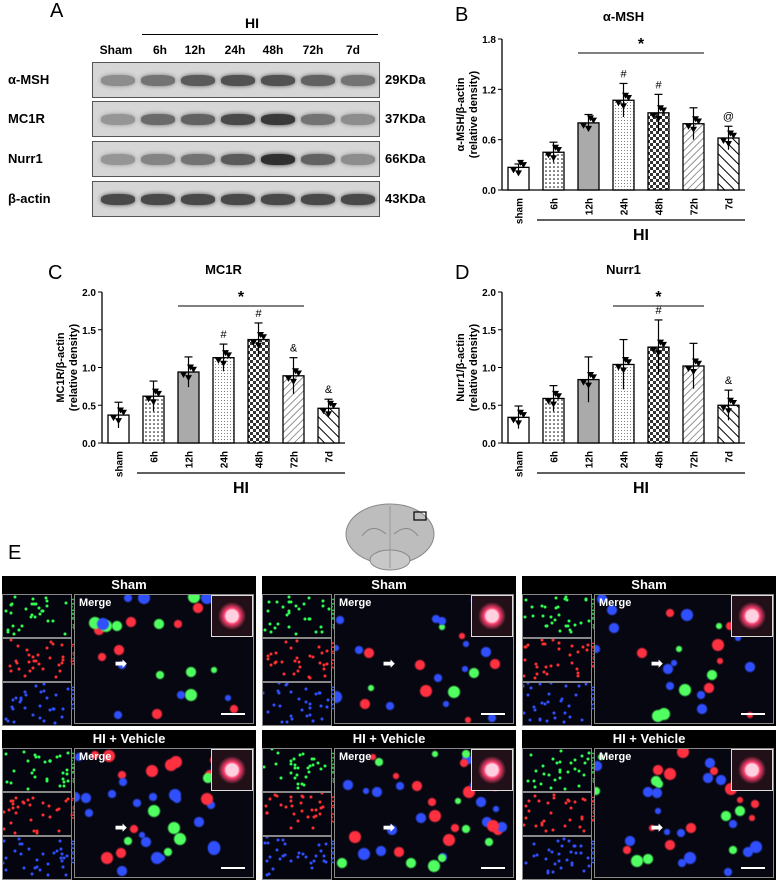 This screenshot has width=778, height=883. What do you see at coordinates (235, 50) in the screenshot?
I see `lane-label: 24h` at bounding box center [235, 50].